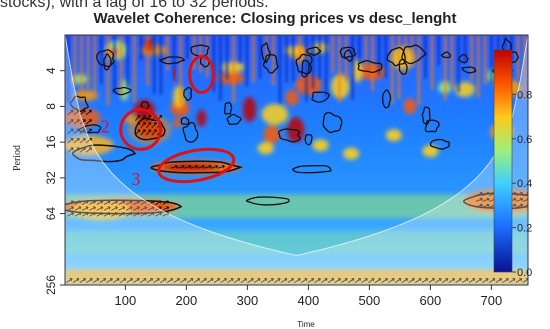 This screenshot has height=329, width=550. What do you see at coordinates (522, 184) in the screenshot?
I see `colorbar-ticks: 0.8 0.6 0.4 0.2 0.0` at bounding box center [522, 184].